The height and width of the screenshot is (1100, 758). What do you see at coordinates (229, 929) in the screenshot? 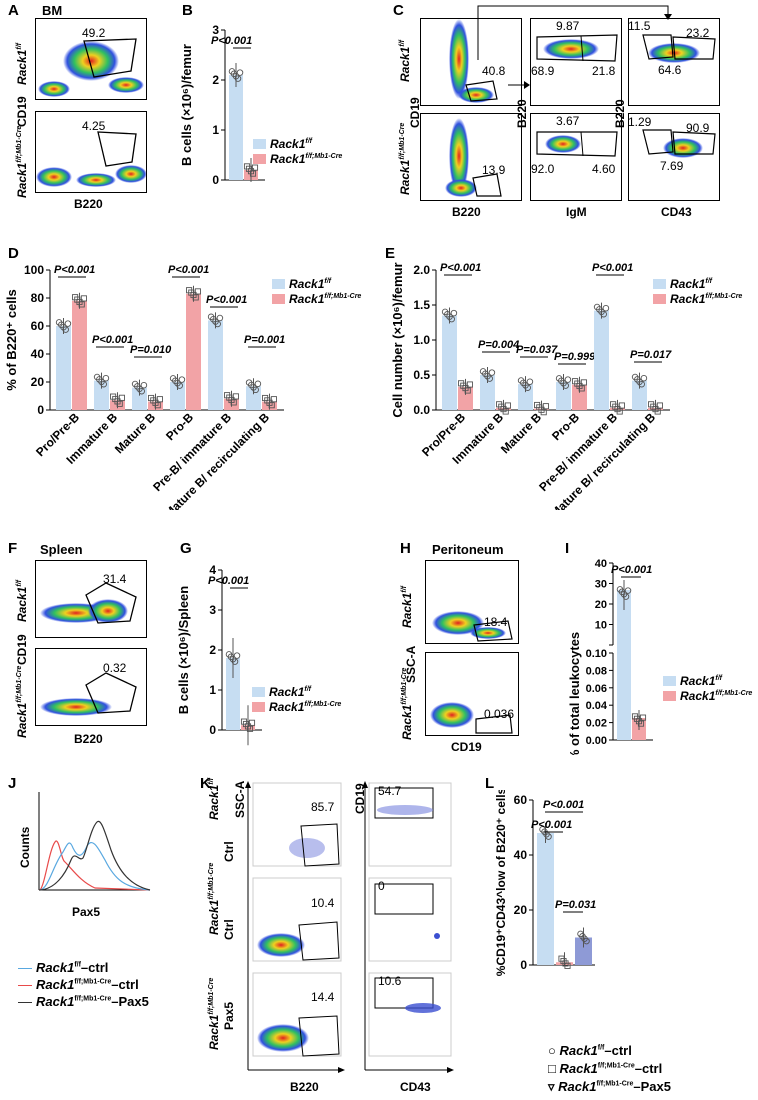
I see `k-row2-b: Ctrl` at bounding box center [229, 929].